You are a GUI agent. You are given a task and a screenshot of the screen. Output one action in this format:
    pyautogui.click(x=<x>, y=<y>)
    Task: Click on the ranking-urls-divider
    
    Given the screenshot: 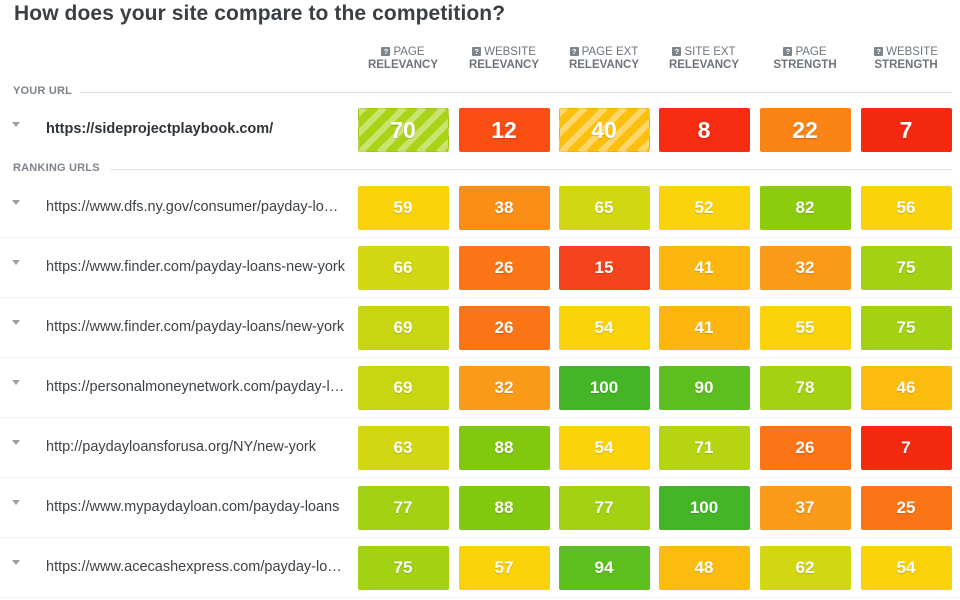 What is the action you would take?
    pyautogui.click(x=531, y=169)
    